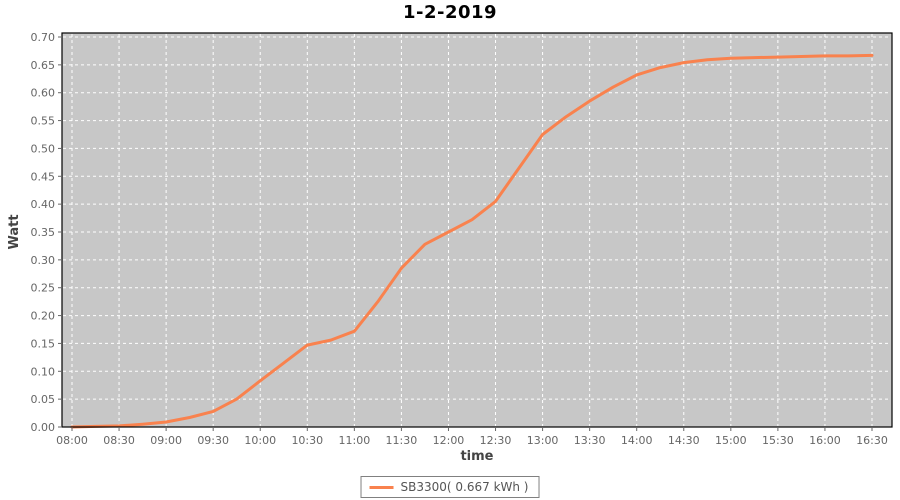 This screenshot has height=500, width=900. Describe the element at coordinates (43, 427) in the screenshot. I see `y-tick-label: 0.00` at that location.